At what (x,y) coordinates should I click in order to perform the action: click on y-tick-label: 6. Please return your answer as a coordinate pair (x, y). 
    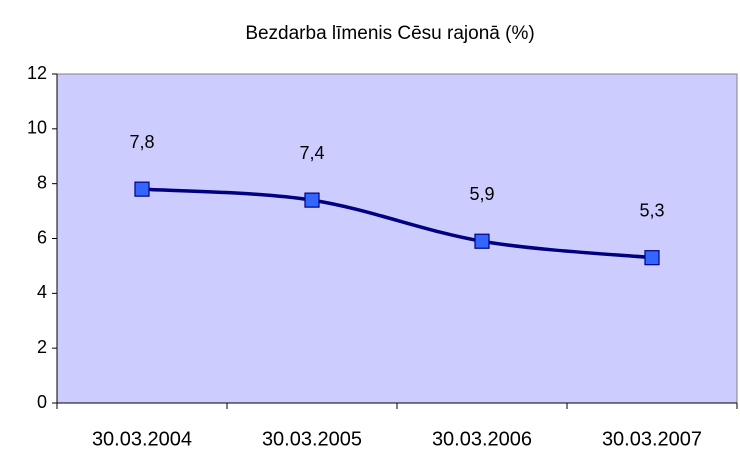
    Looking at the image, I should click on (42, 237).